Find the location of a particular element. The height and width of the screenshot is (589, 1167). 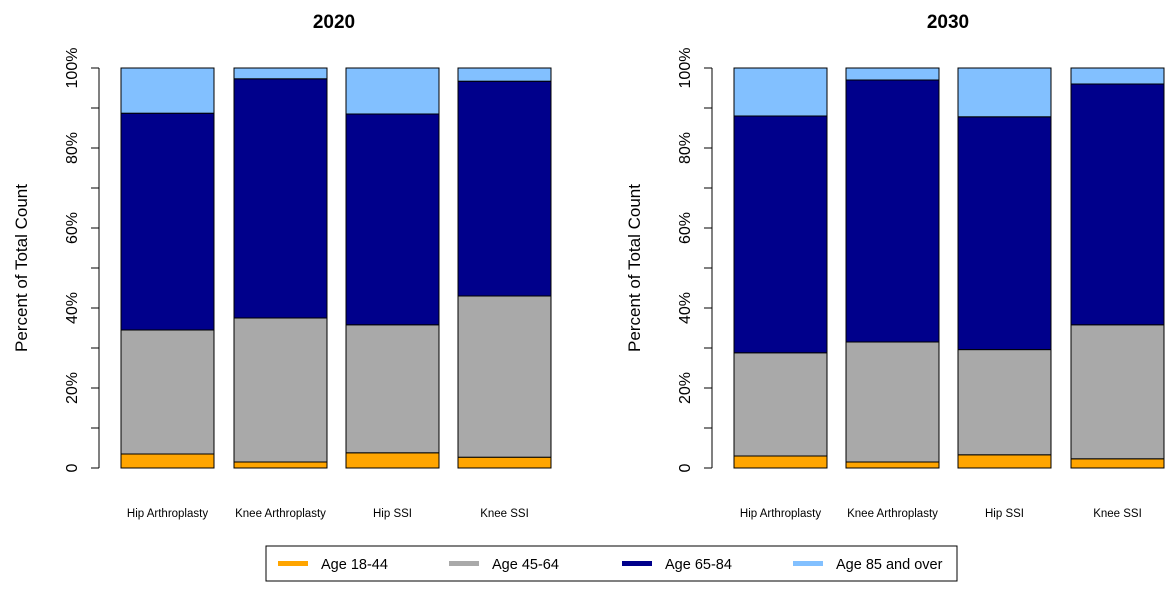

legend-label: Age 85 and over is located at coordinates (889, 565).